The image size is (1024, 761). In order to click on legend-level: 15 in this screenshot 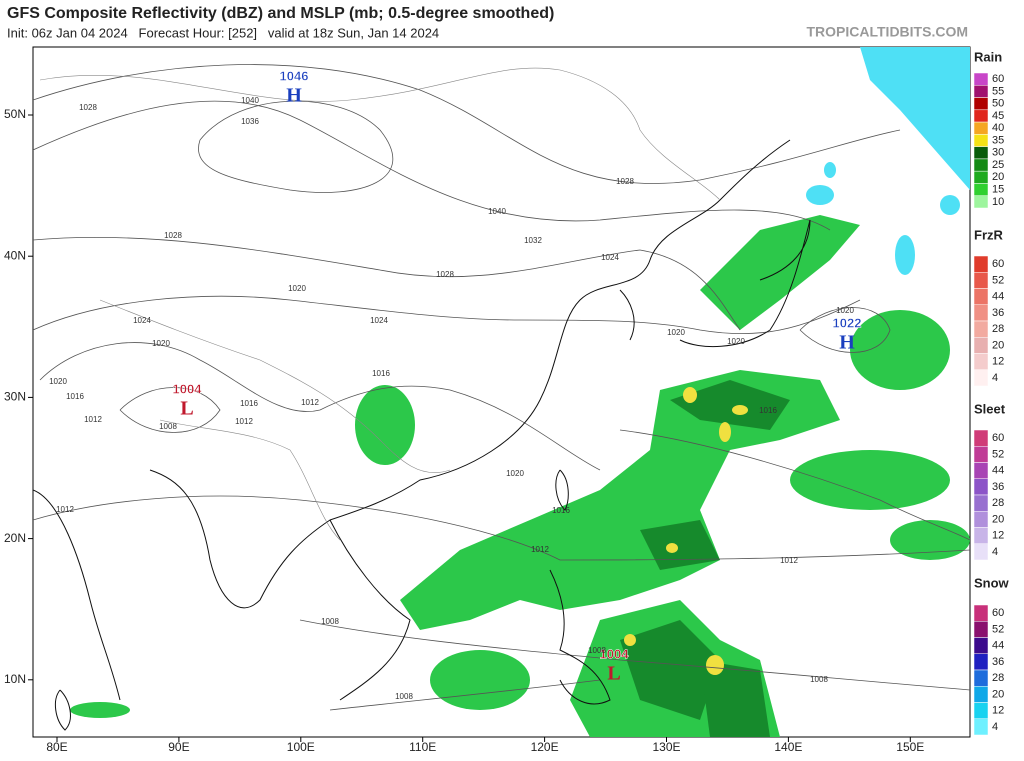, I will do `click(998, 189)`.